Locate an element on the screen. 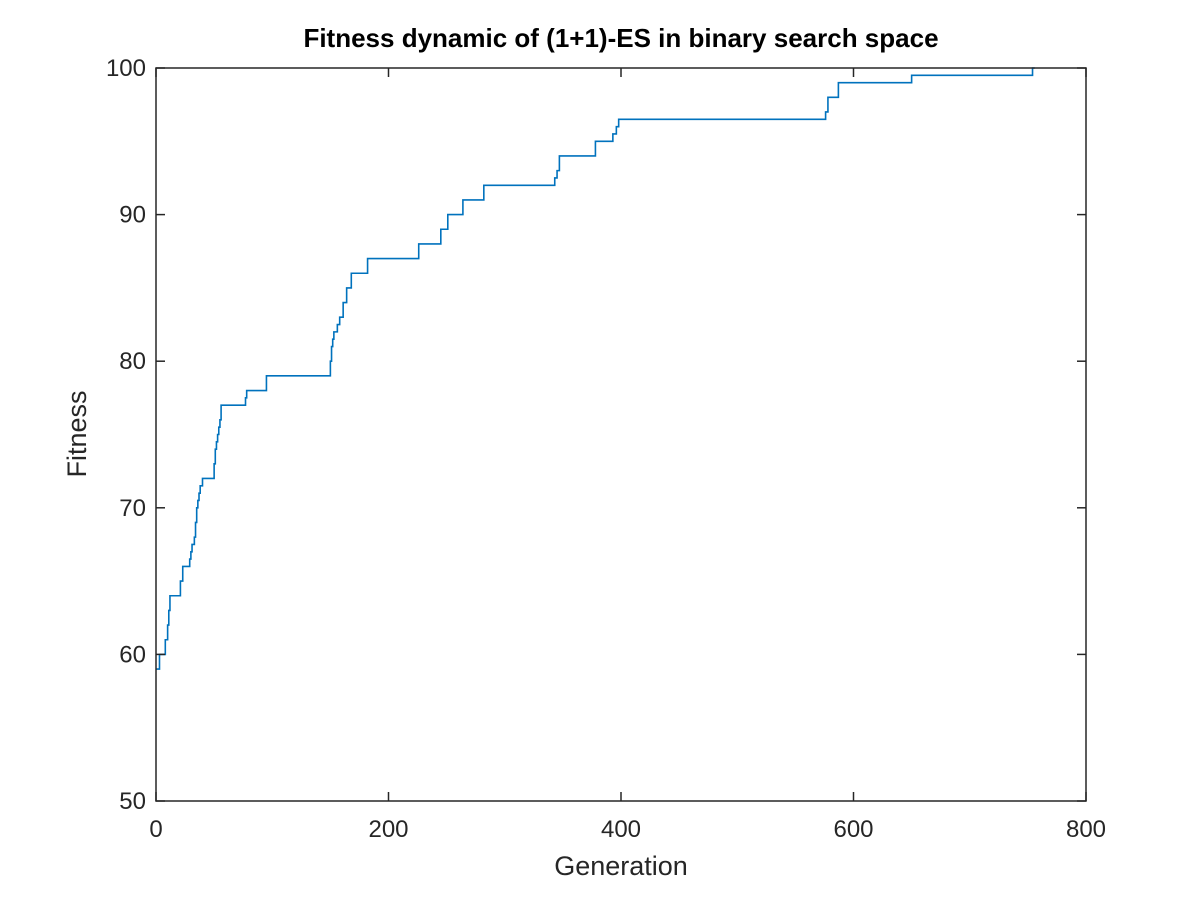  x-tick-label: 400 is located at coordinates (621, 829).